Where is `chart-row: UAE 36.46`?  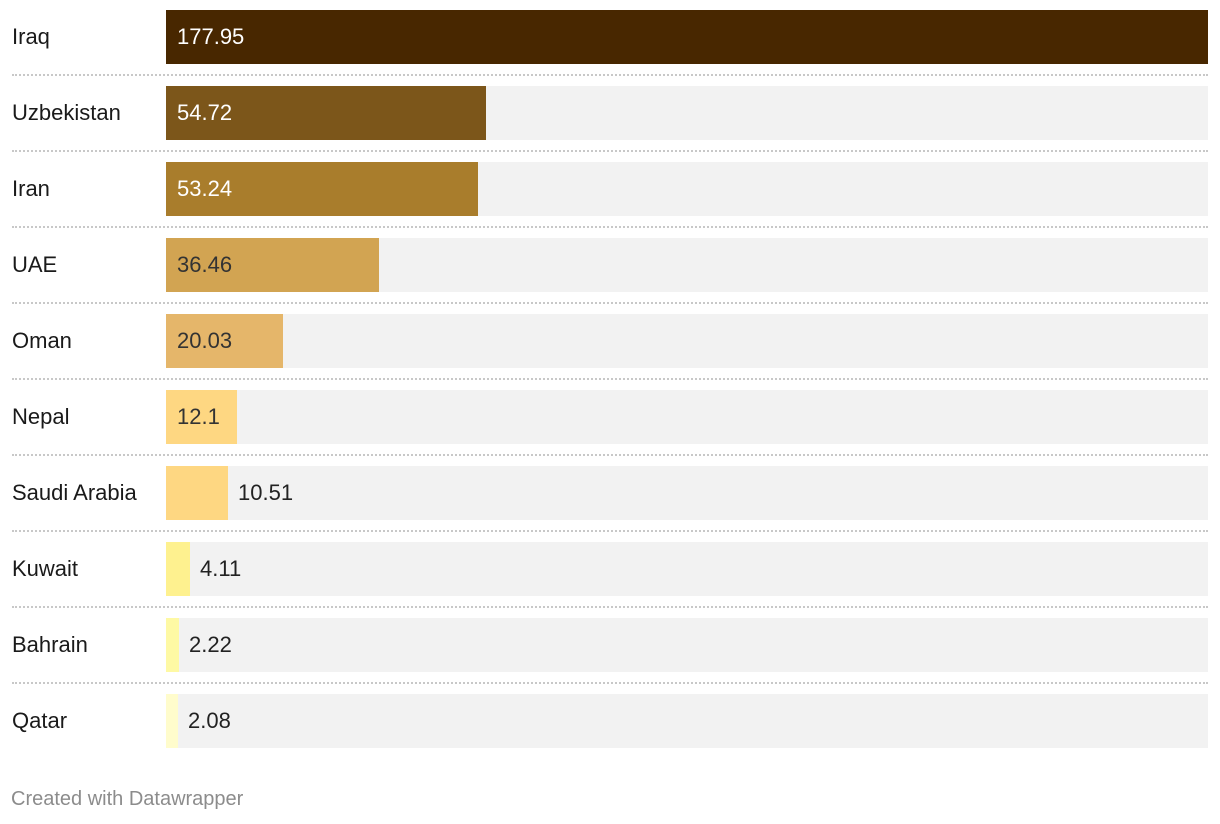
chart-row: UAE 36.46 is located at coordinates (610, 266).